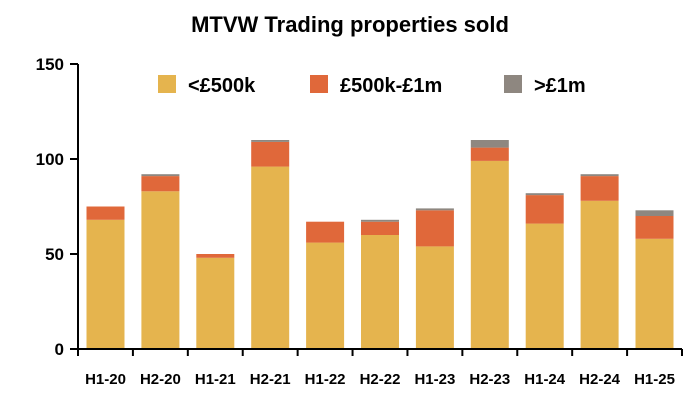 This screenshot has height=405, width=700. Describe the element at coordinates (391, 86) in the screenshot. I see `legend-label-series-2: £500k-£1m` at that location.